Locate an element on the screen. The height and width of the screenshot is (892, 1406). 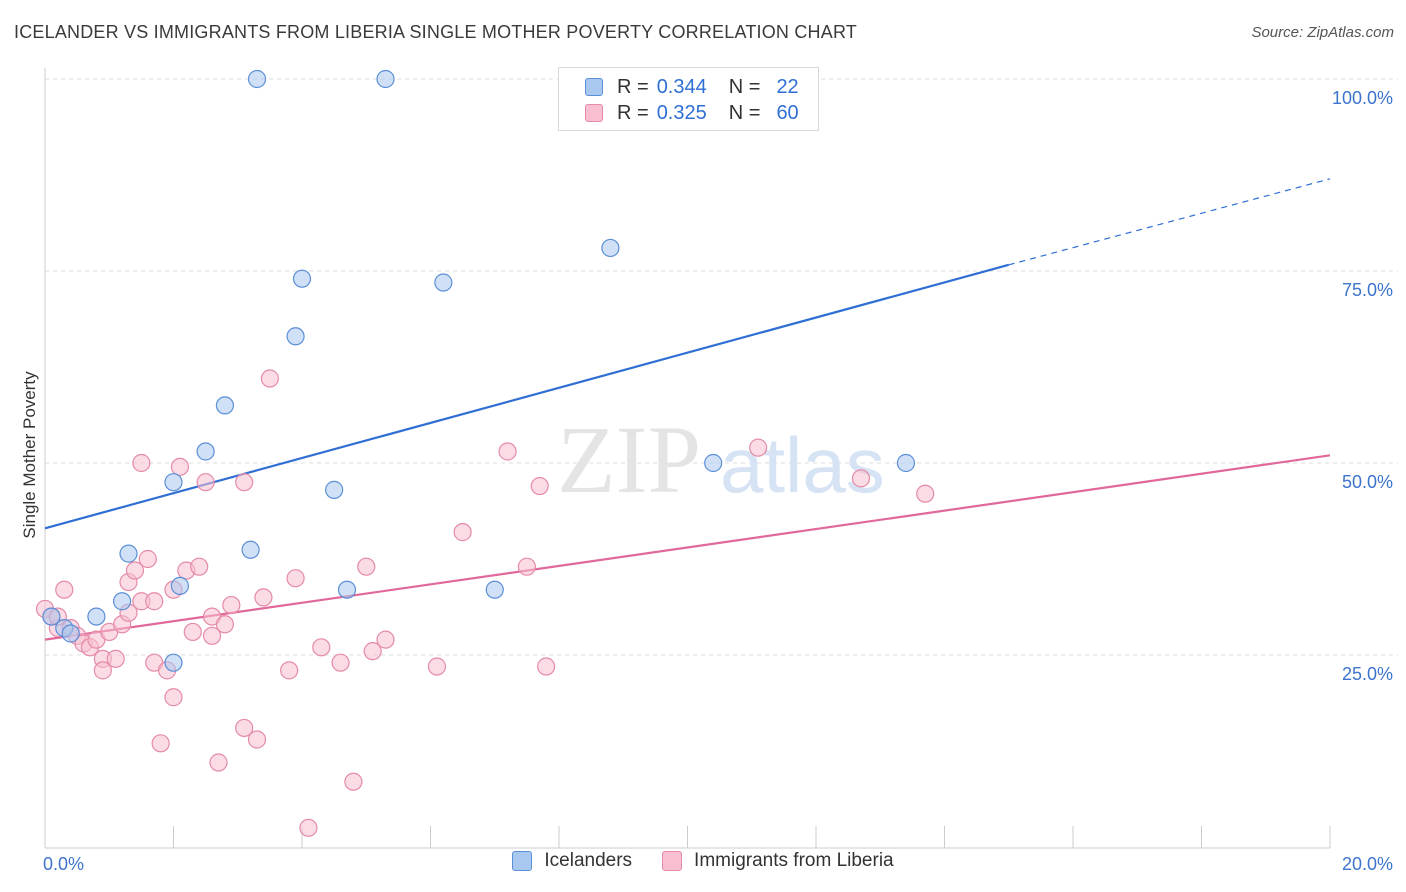
legend-swatch-icelanders is located at coordinates (594, 87).